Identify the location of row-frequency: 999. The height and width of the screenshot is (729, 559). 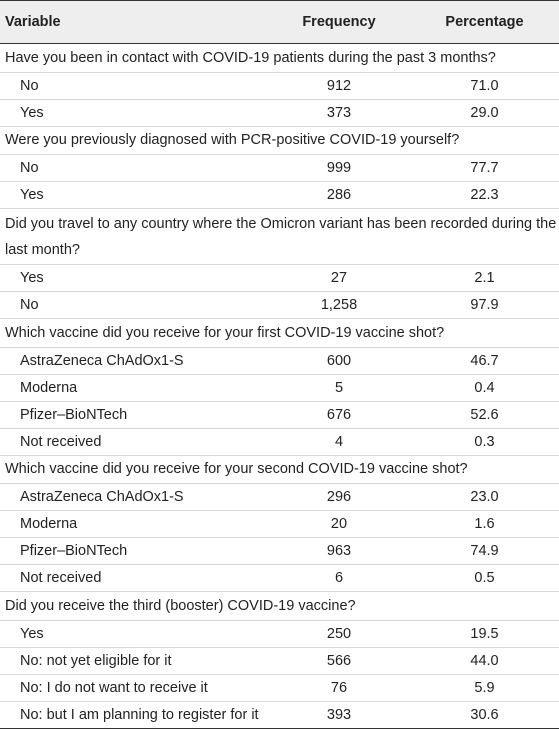
(339, 168).